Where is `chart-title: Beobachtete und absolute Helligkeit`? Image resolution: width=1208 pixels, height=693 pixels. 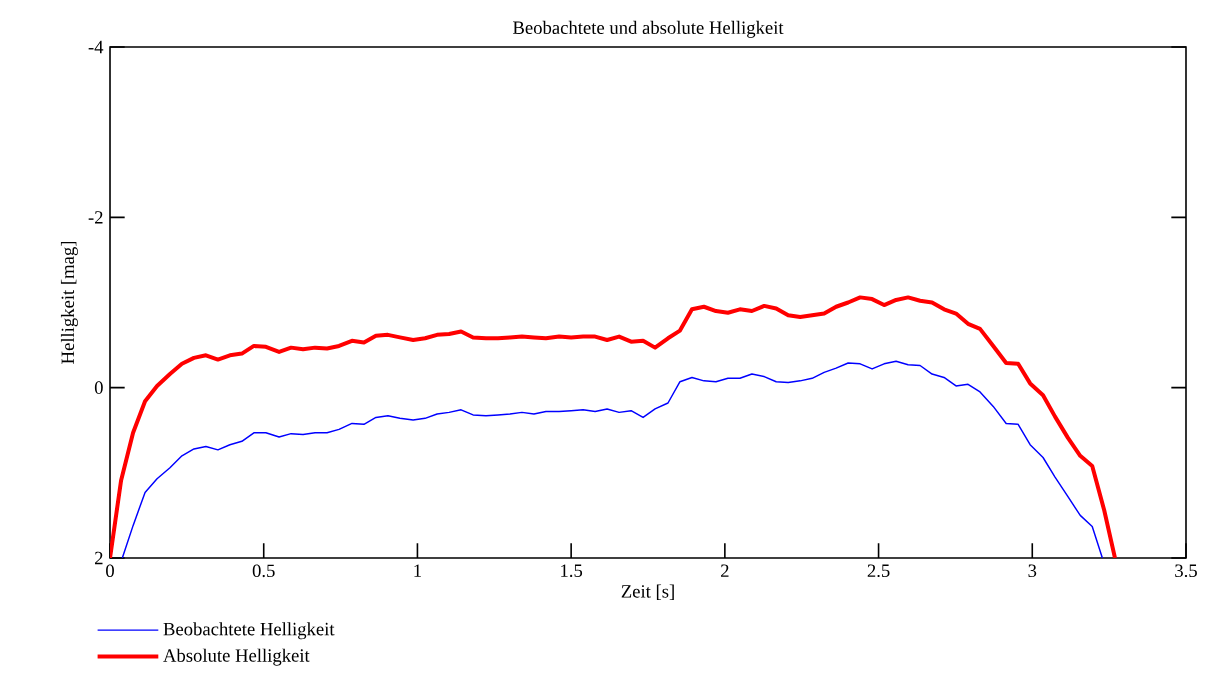 chart-title: Beobachtete und absolute Helligkeit is located at coordinates (648, 29).